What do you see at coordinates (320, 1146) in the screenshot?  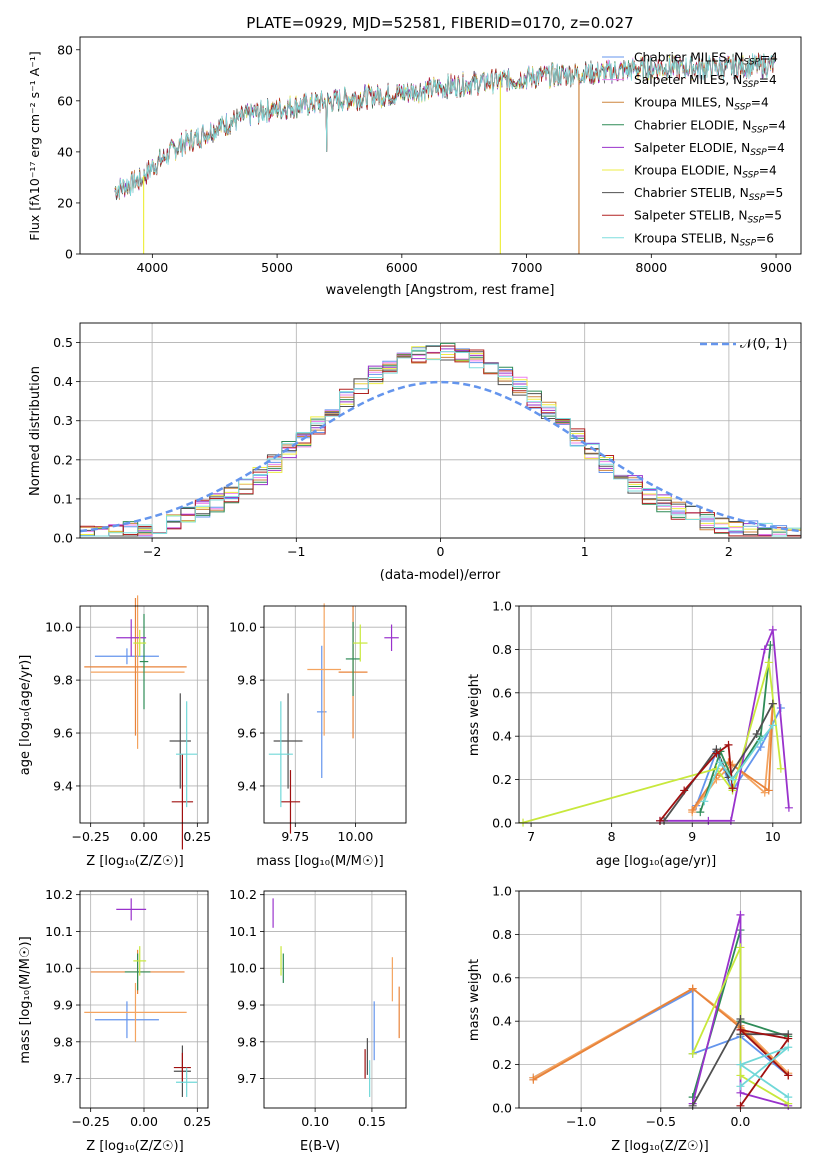 I see `mass-vs-ebv-xlabel: E(B-V)` at bounding box center [320, 1146].